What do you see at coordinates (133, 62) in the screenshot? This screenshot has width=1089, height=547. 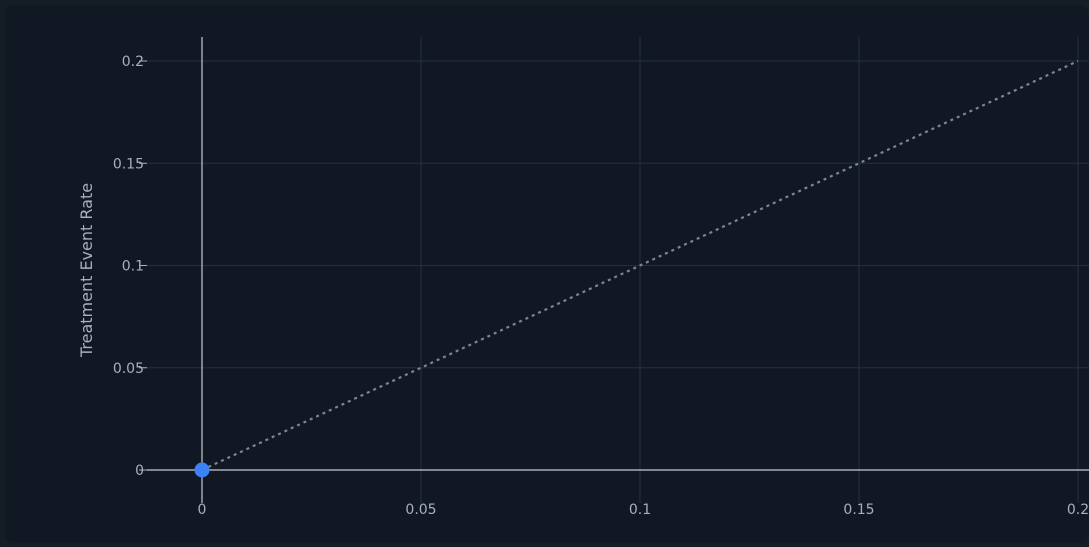 I see `y-tick-label: 0.2` at bounding box center [133, 62].